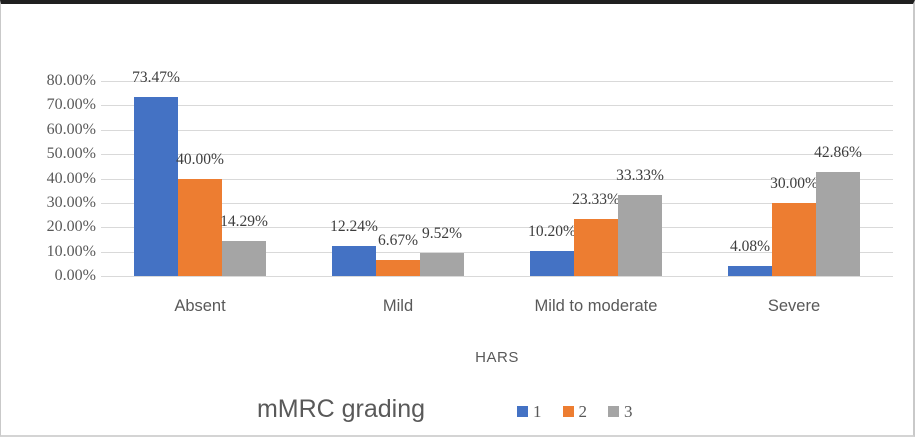  What do you see at coordinates (398, 306) in the screenshot?
I see `category-label: Mild` at bounding box center [398, 306].